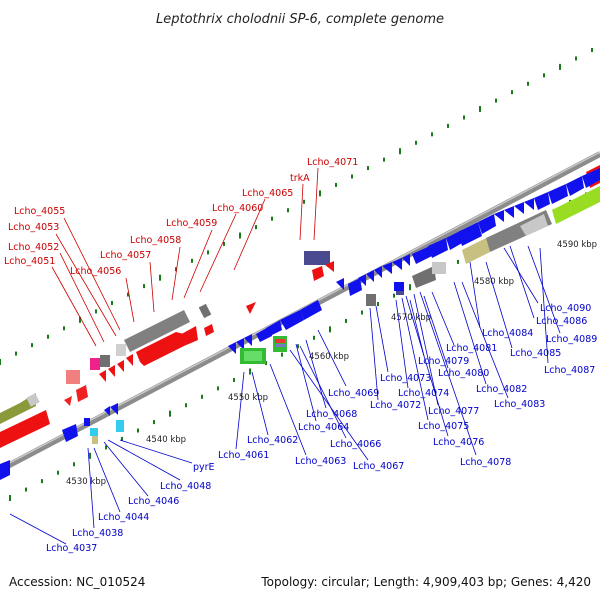 Image resolution: width=600 pixels, height=600 pixels. Describe the element at coordinates (471, 348) in the screenshot. I see `gene-label: Lcho_4081` at that location.